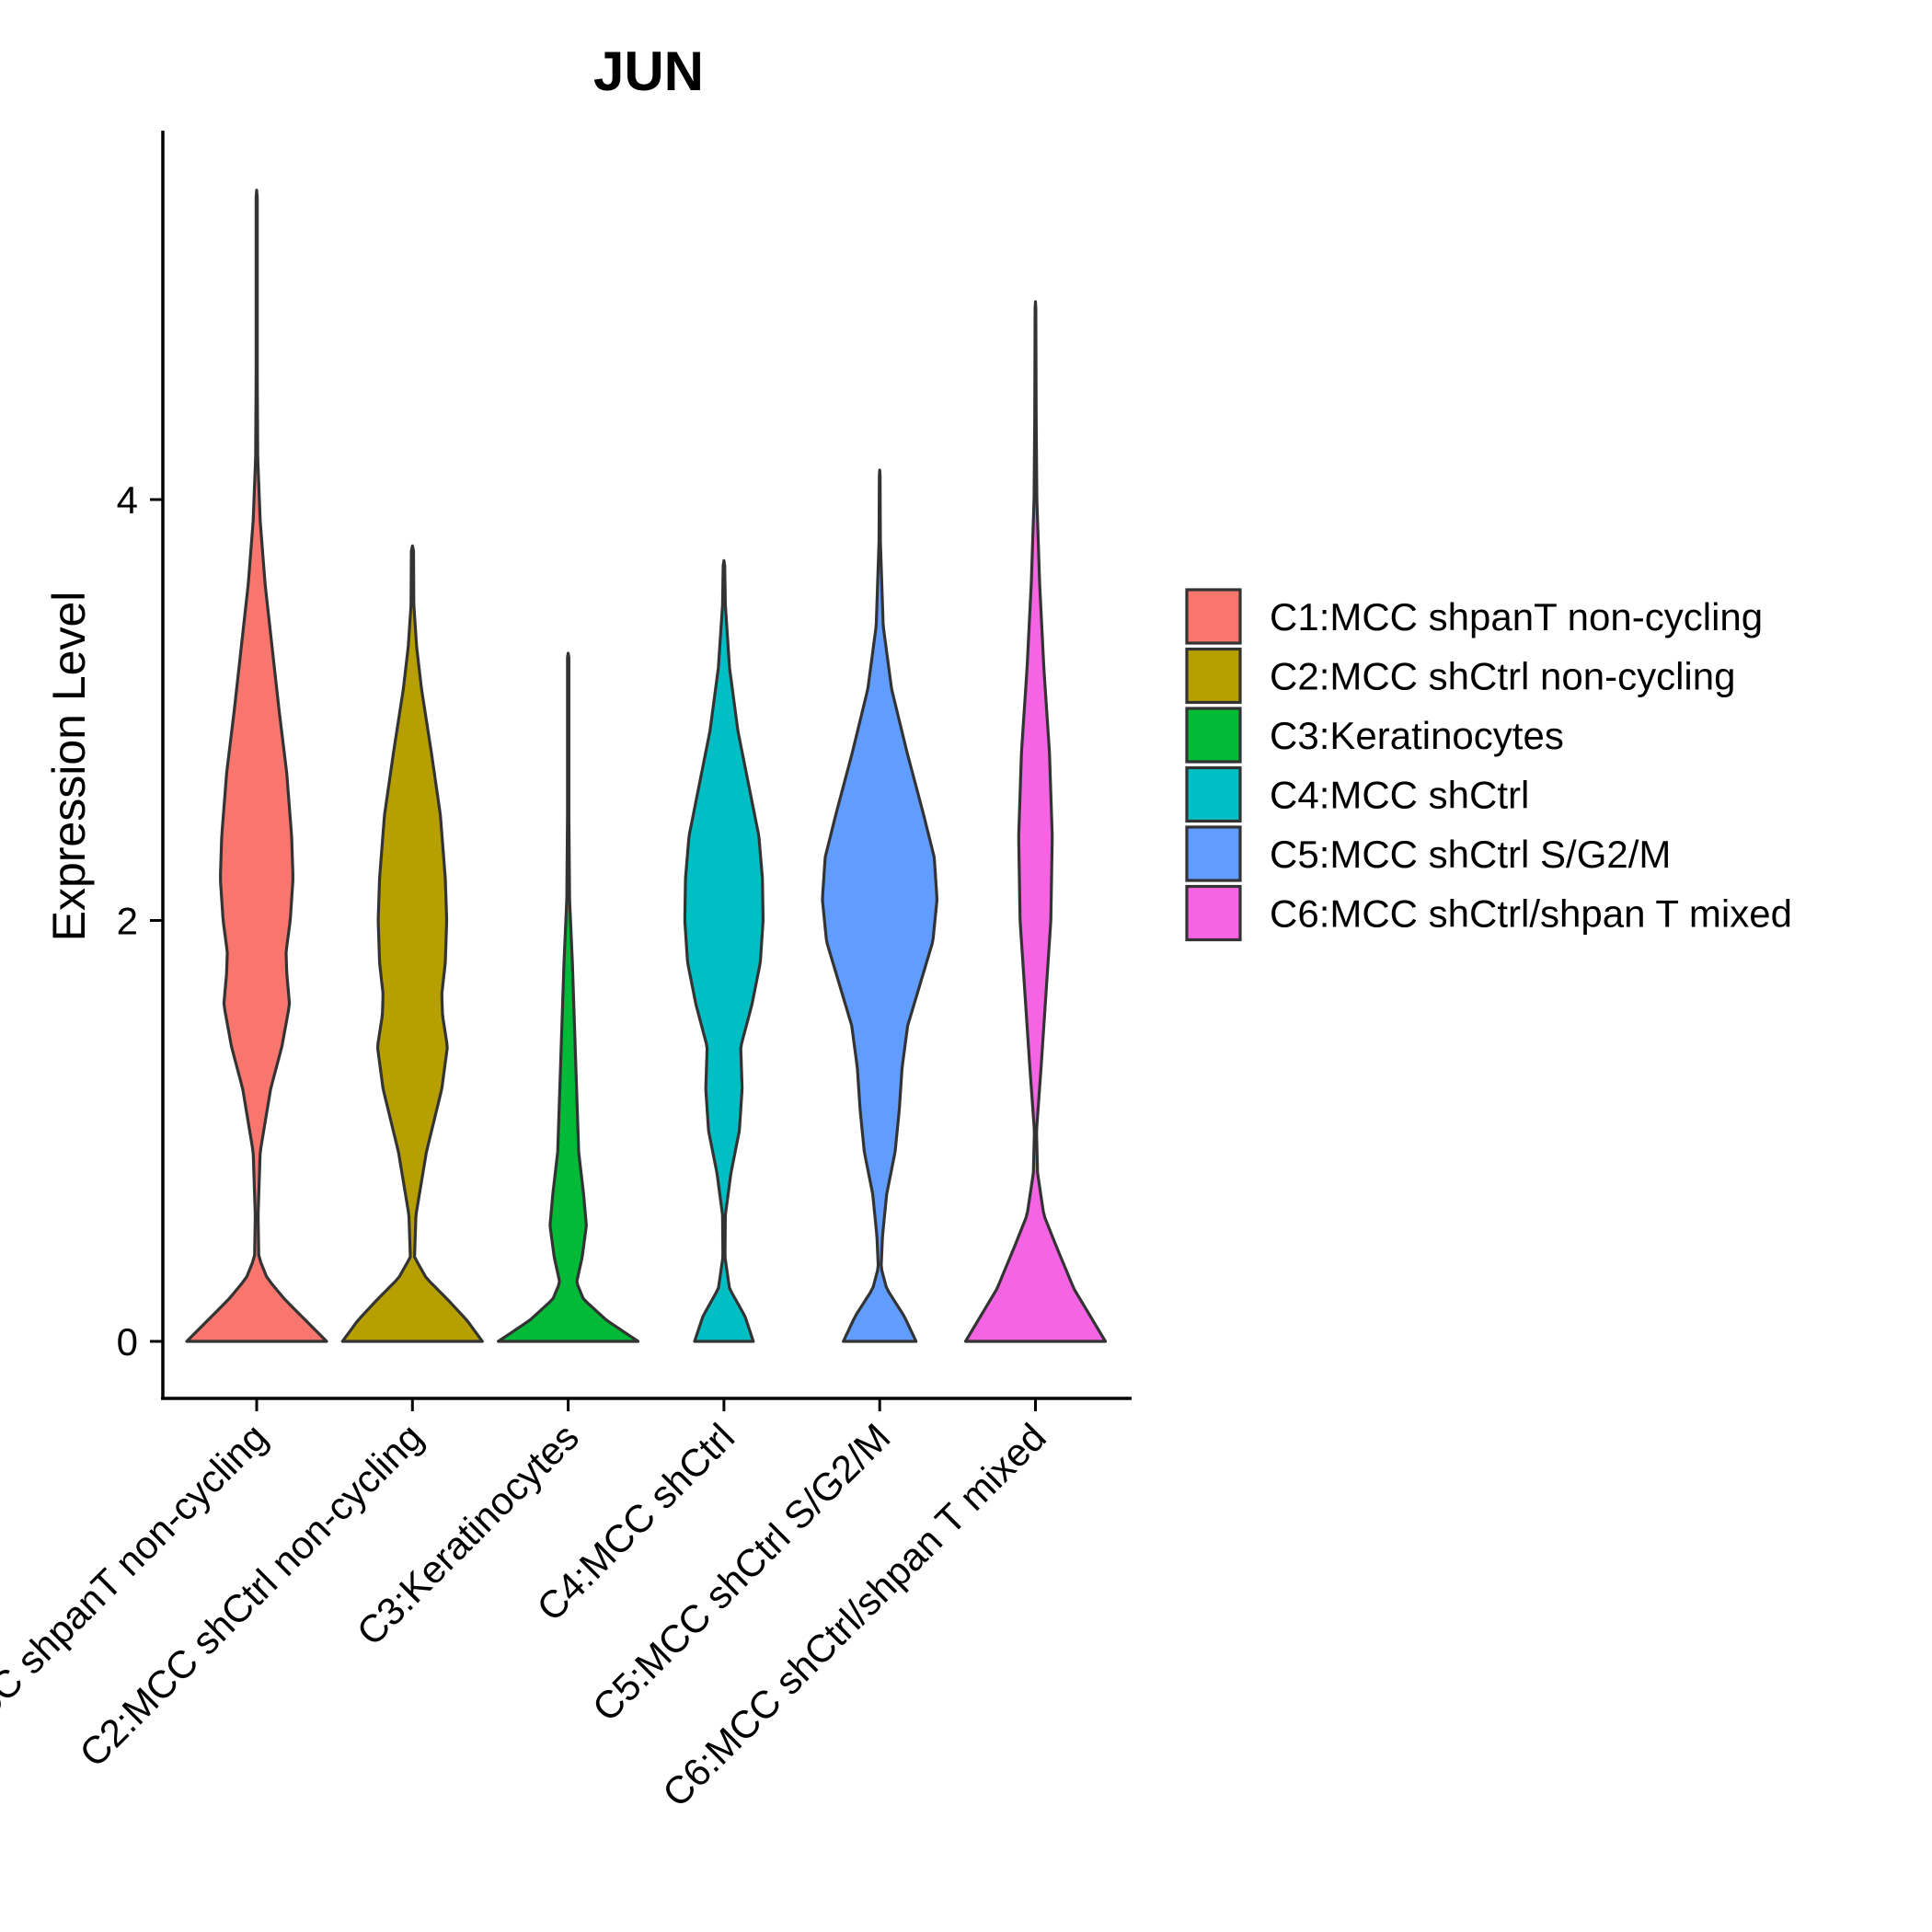 Image resolution: width=1932 pixels, height=1932 pixels. What do you see at coordinates (741, 1572) in the screenshot?
I see `x-tick-label: C5:MCC shCtrl S/G2/M` at bounding box center [741, 1572].